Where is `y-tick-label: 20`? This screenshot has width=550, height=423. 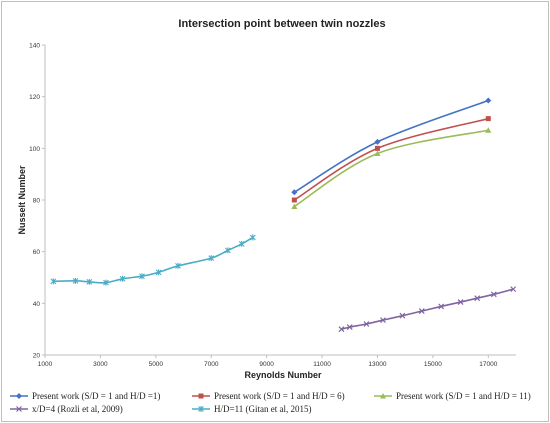
y-tick-label: 20 is located at coordinates (37, 356).